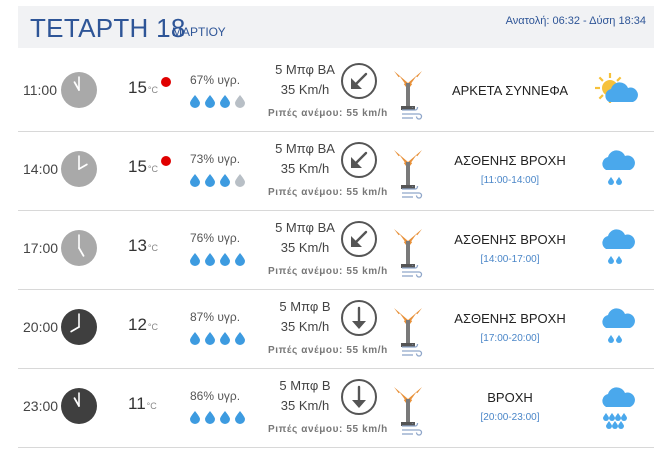 The image size is (663, 456). Describe the element at coordinates (142, 403) in the screenshot. I see `temperature: 11°C` at that location.